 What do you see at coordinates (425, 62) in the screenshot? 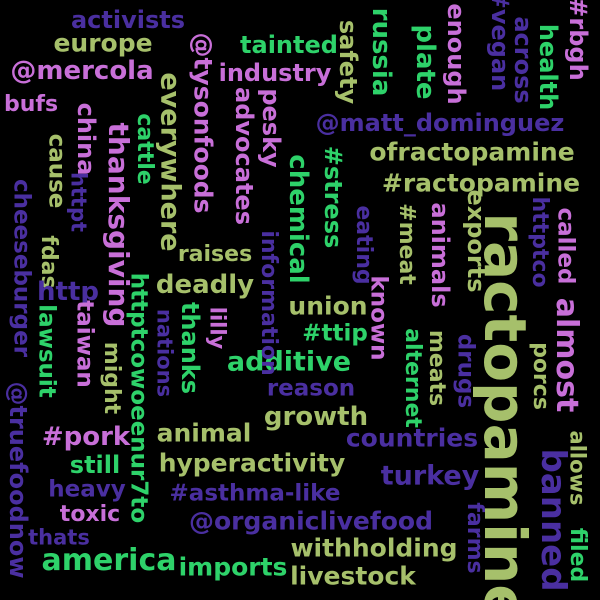
I see `word-plate: plate` at bounding box center [425, 62].